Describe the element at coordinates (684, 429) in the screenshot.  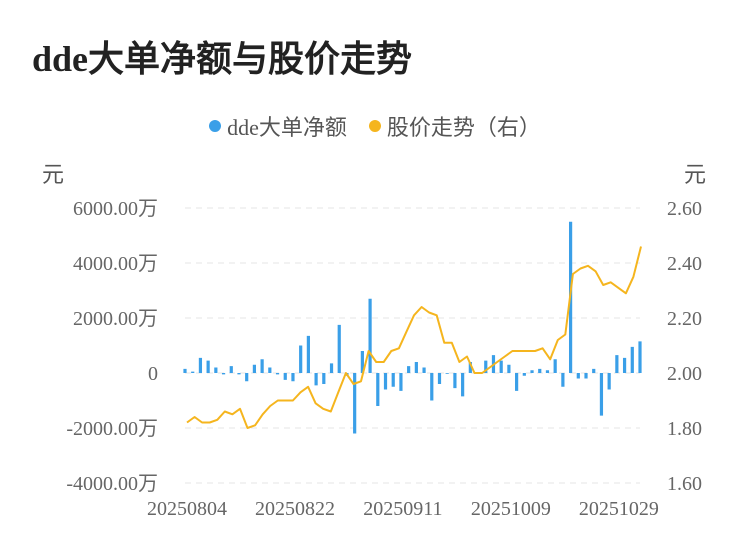
I see `right-tick-label: 1.80` at that location.